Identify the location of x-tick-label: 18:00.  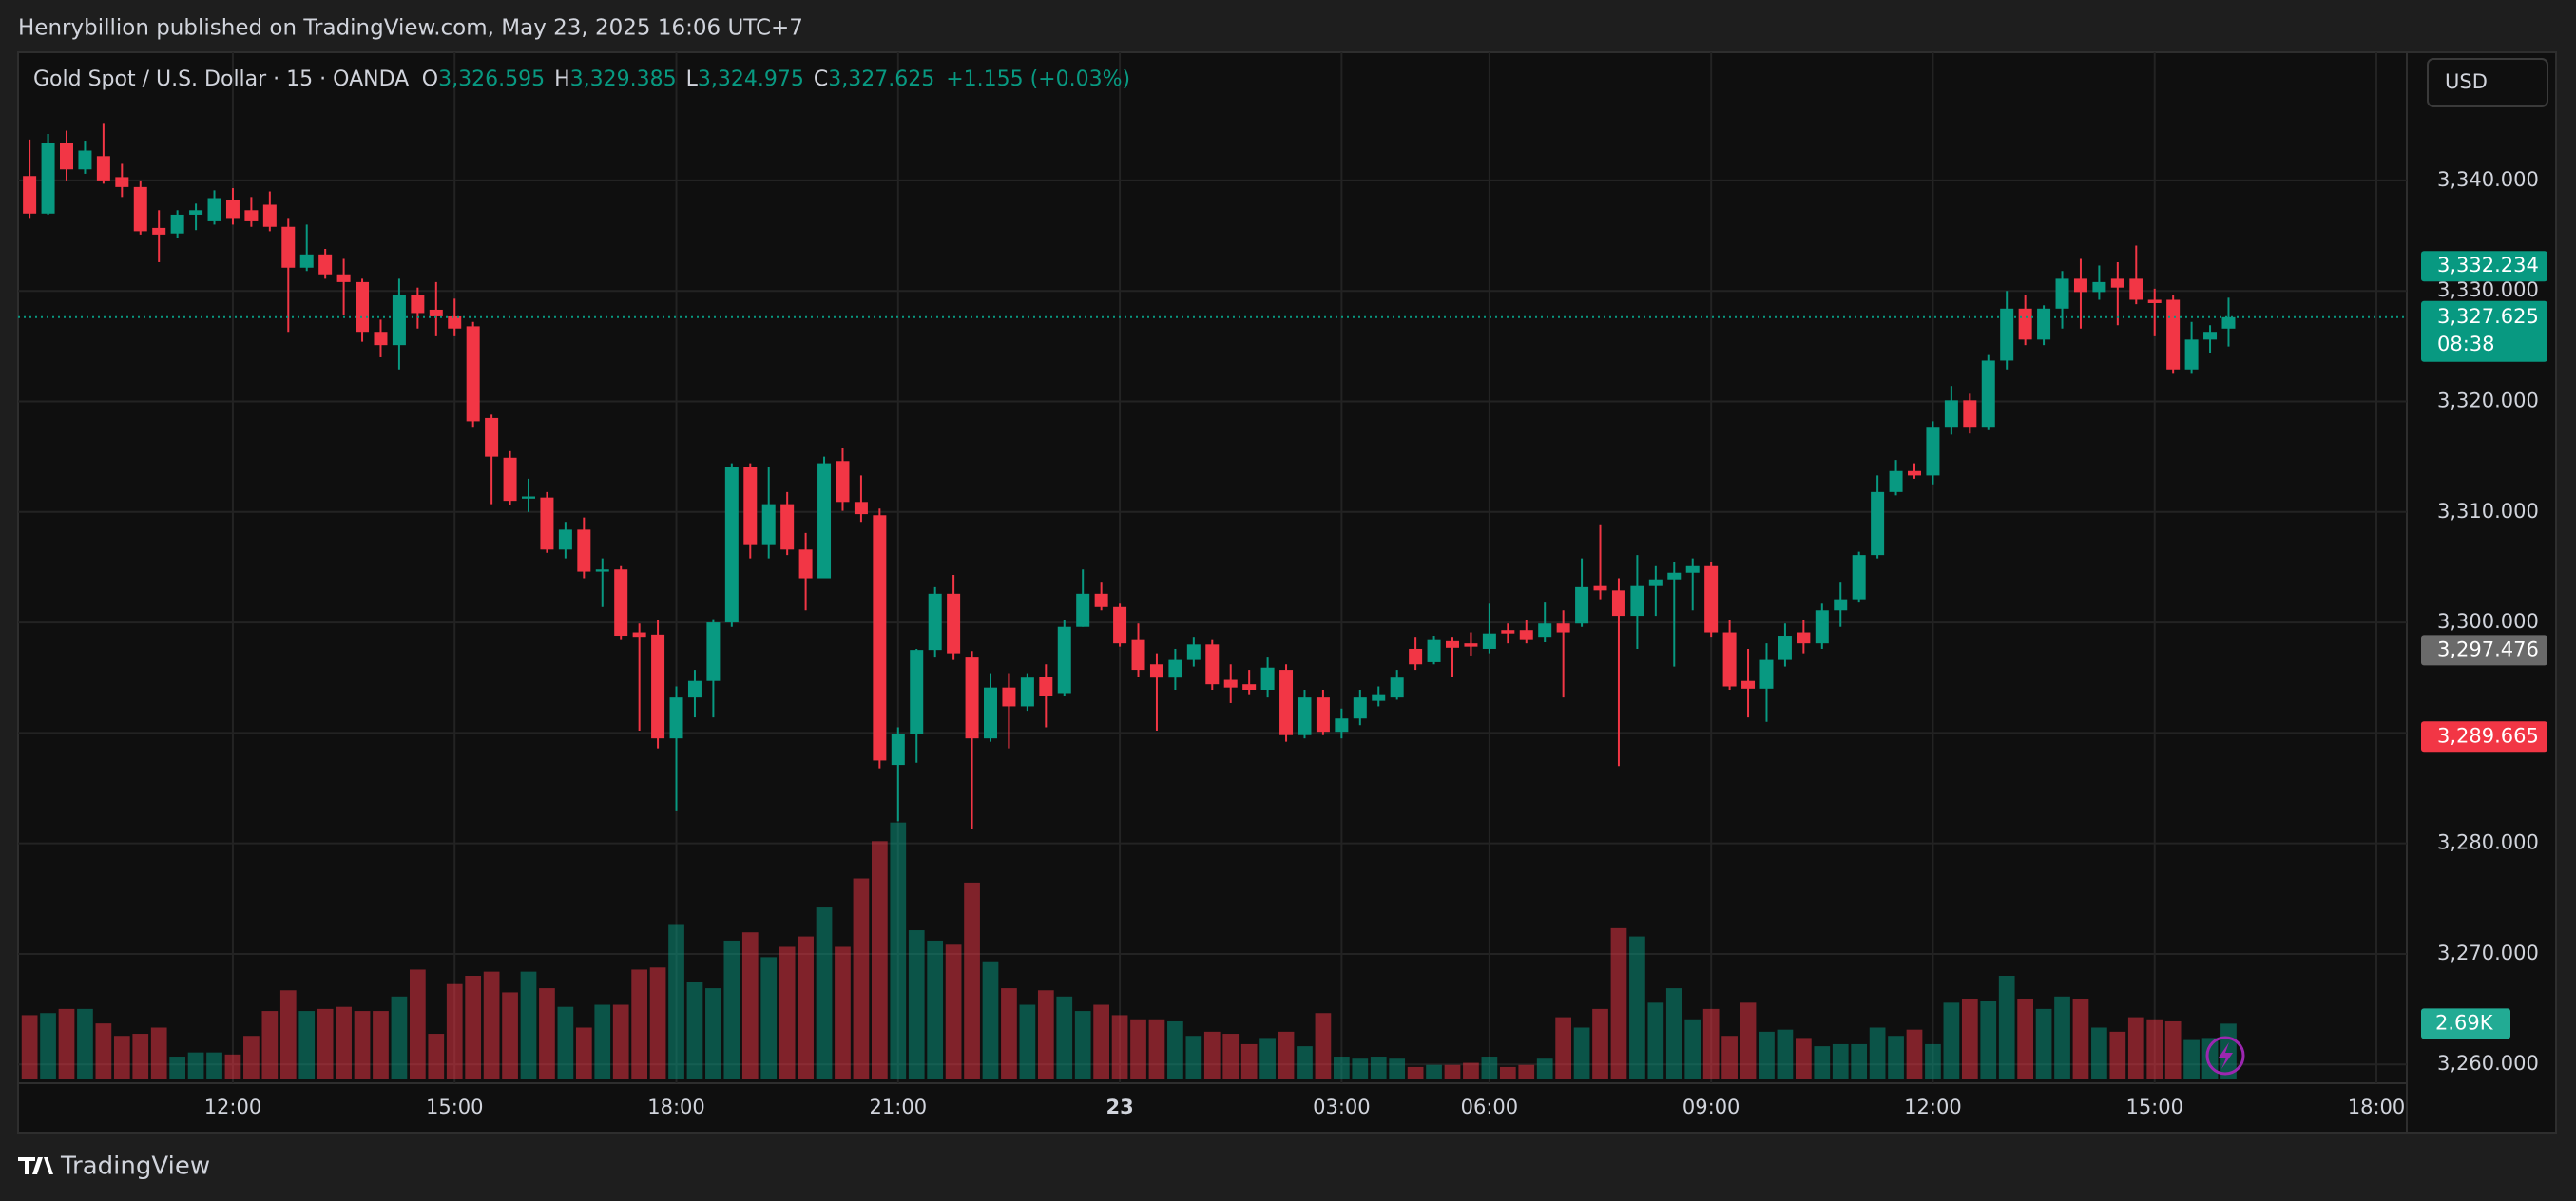
(2377, 1107).